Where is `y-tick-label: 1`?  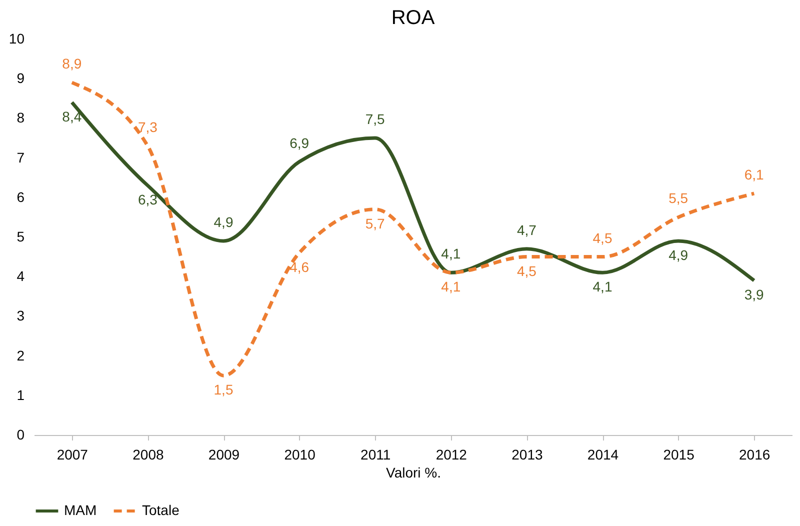 y-tick-label: 1 is located at coordinates (20, 394).